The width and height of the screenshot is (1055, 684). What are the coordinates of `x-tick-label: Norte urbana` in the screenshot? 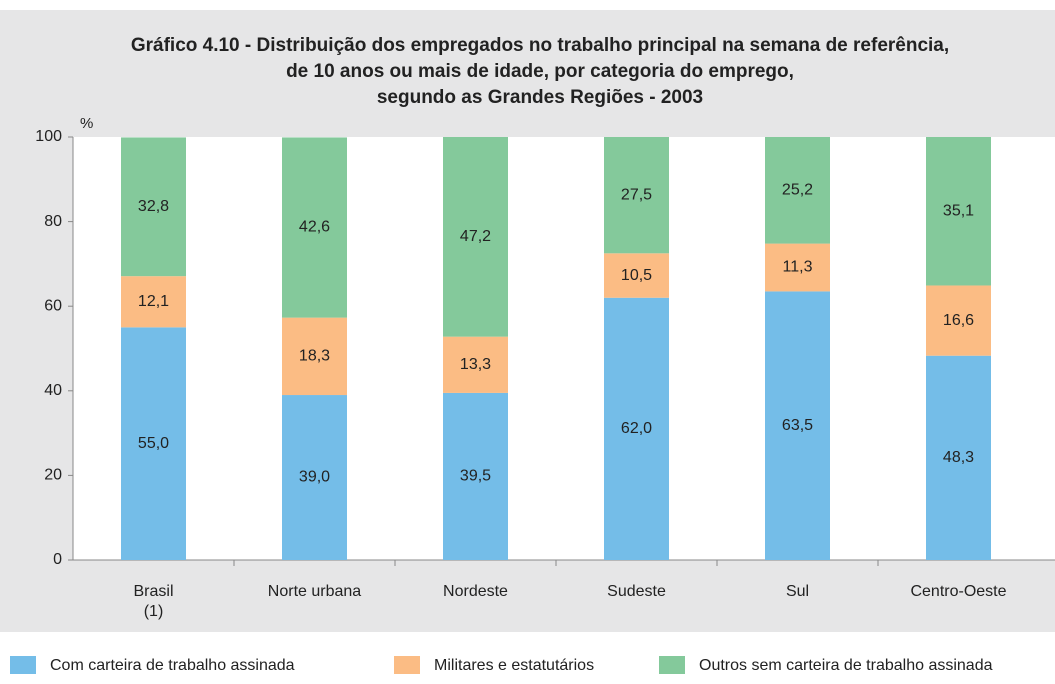 It's located at (314, 591).